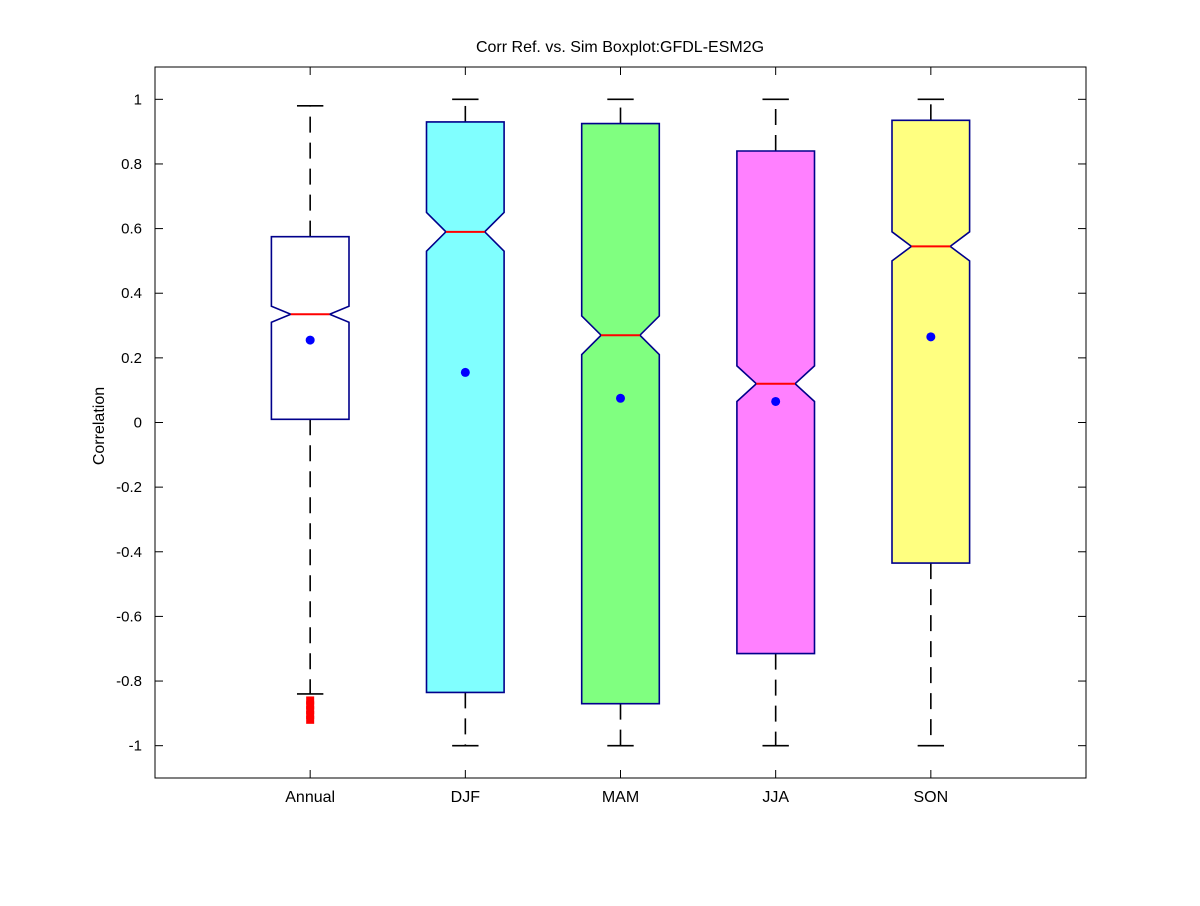 Image resolution: width=1200 pixels, height=906 pixels. What do you see at coordinates (310, 328) in the screenshot?
I see `box-annual` at bounding box center [310, 328].